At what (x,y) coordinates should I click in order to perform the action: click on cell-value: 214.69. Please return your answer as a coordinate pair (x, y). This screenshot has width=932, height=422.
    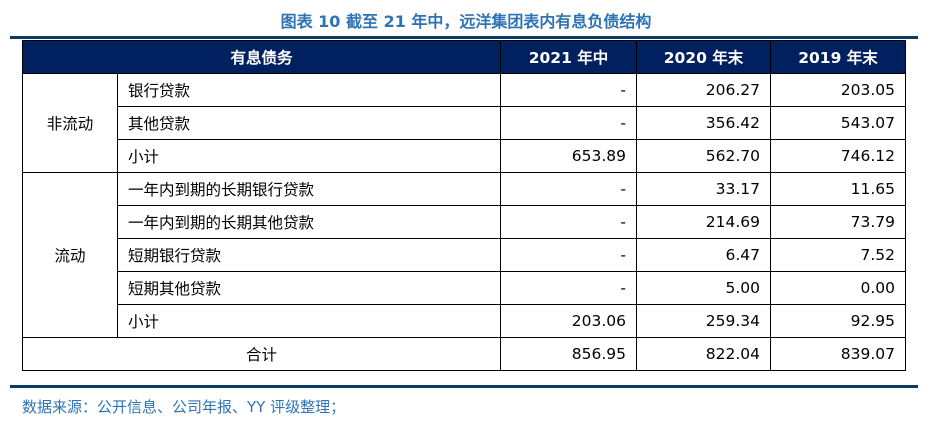
    Looking at the image, I should click on (703, 222).